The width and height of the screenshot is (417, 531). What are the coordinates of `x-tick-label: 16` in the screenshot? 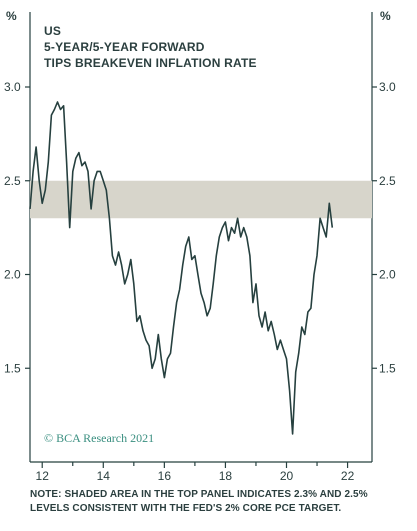 It's located at (165, 476).